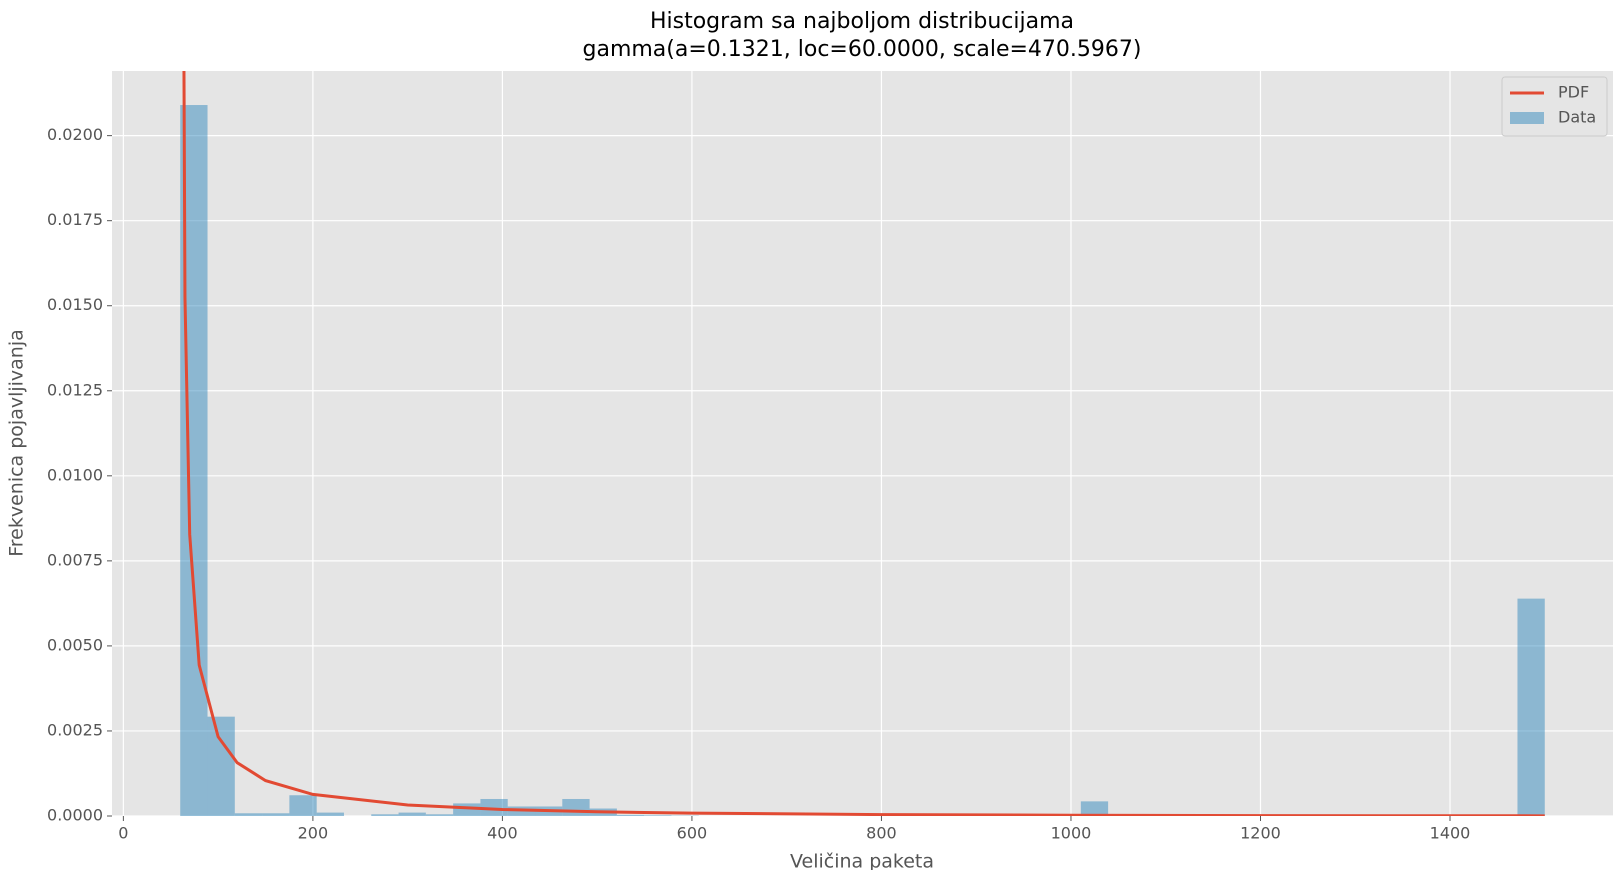 This screenshot has width=1621, height=870. What do you see at coordinates (1260, 833) in the screenshot?
I see `x-tick-label: 1200` at bounding box center [1260, 833].